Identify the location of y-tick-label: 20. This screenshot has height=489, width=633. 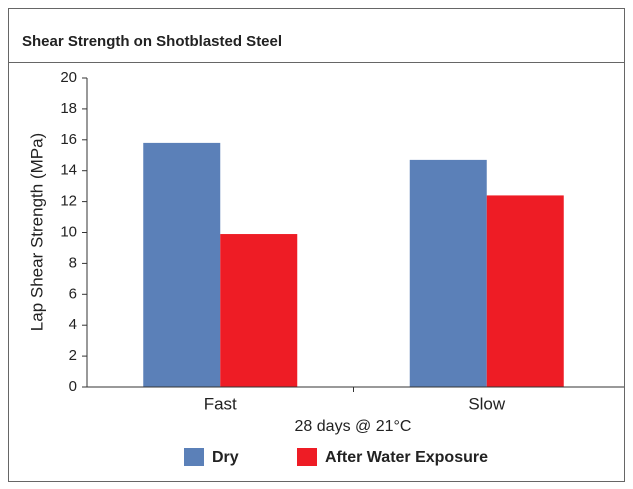
(68, 77).